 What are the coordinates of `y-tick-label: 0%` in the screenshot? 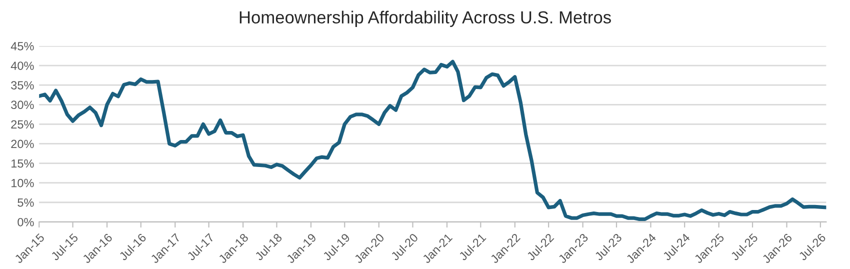 It's located at (26, 222).